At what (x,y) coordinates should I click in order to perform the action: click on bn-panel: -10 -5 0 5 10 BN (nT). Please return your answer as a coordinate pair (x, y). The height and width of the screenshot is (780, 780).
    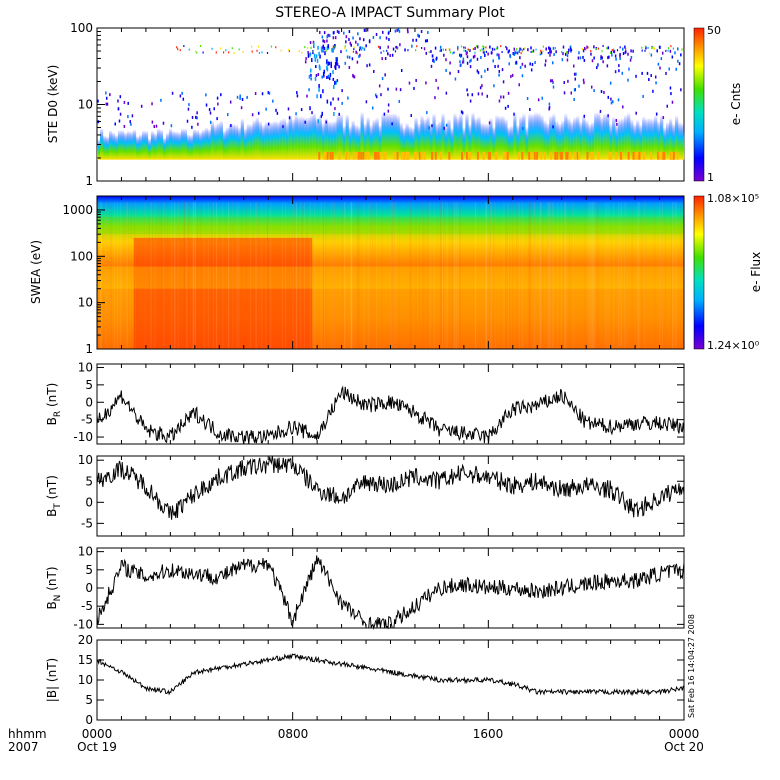
    Looking at the image, I should click on (365, 588).